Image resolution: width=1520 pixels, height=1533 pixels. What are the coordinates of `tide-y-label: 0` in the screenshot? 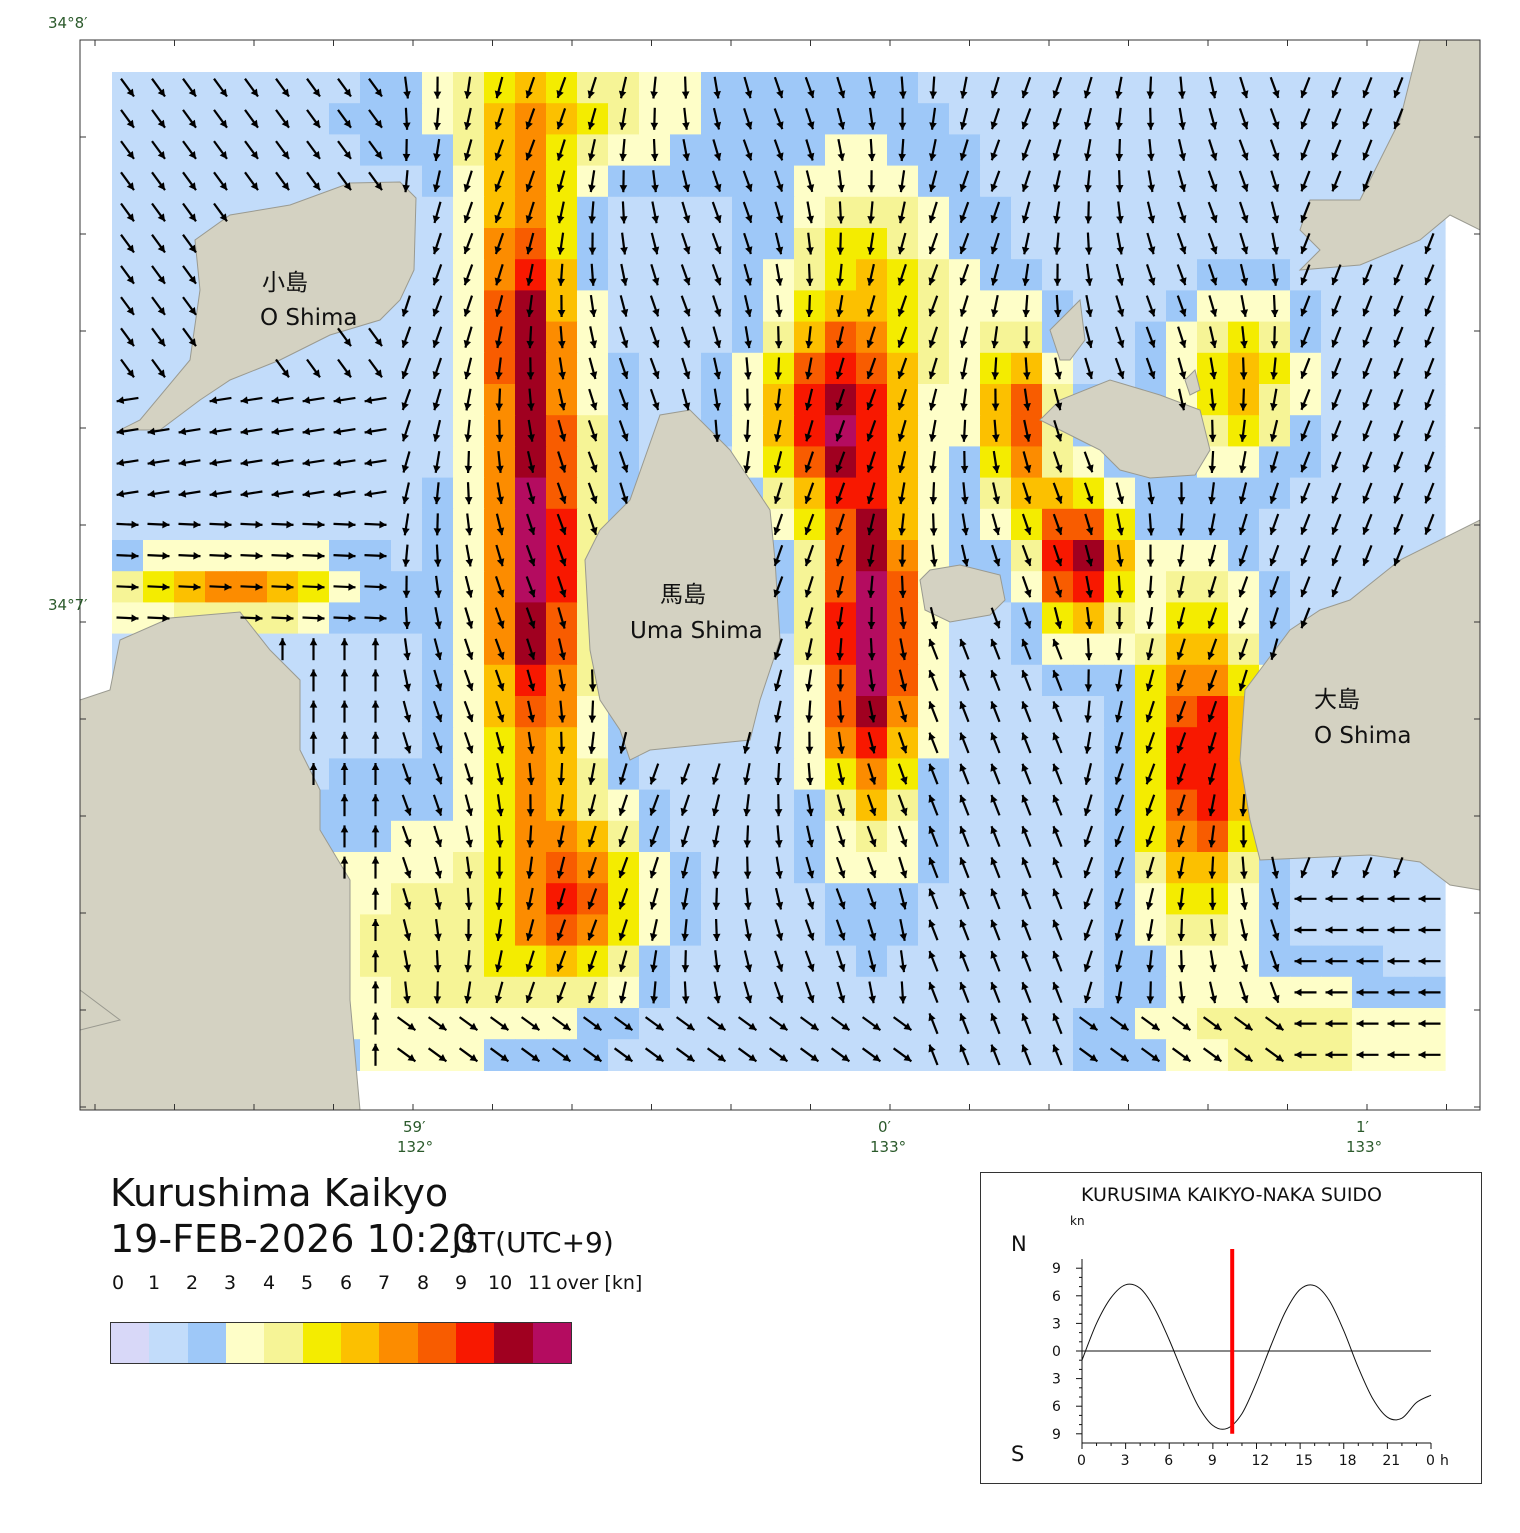 It's located at (1056, 1352).